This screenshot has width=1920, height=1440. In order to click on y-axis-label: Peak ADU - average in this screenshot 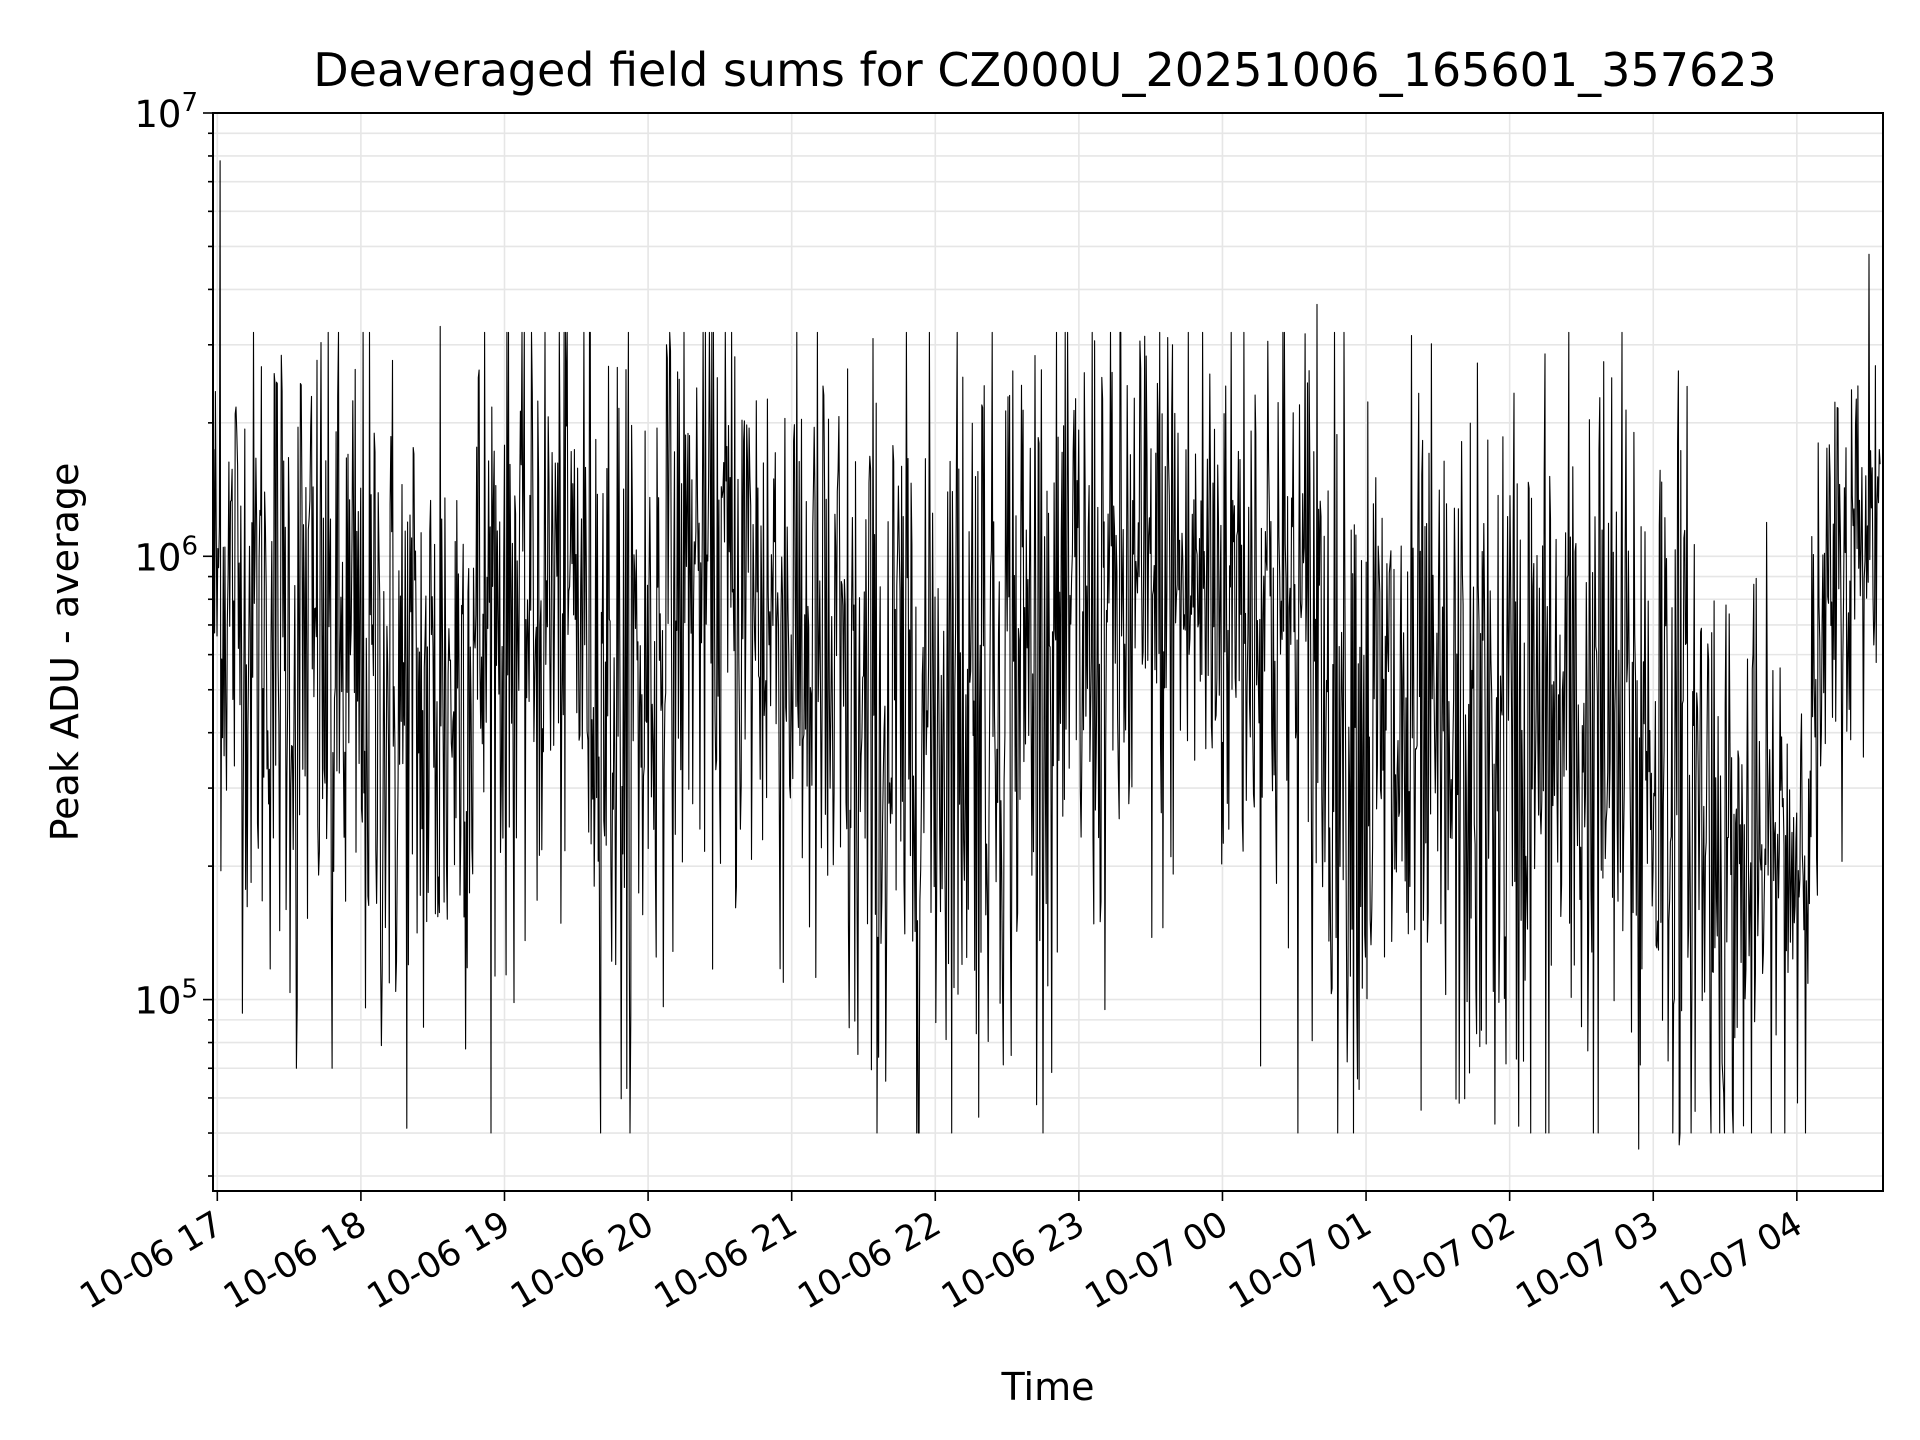, I will do `click(65, 652)`.